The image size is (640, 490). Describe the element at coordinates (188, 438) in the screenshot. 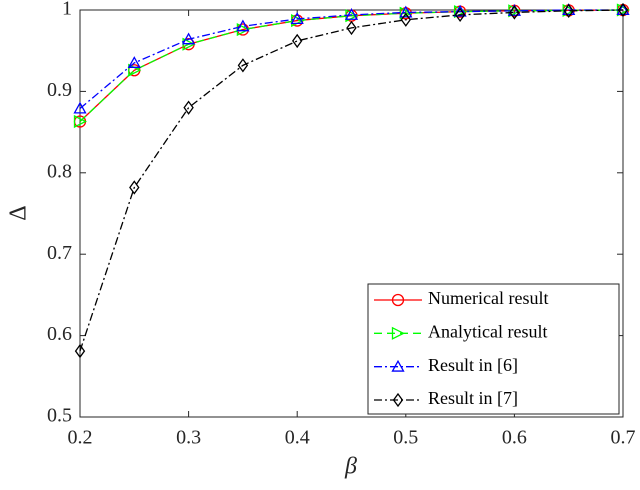

I see `x-tick-label: 0.3` at that location.